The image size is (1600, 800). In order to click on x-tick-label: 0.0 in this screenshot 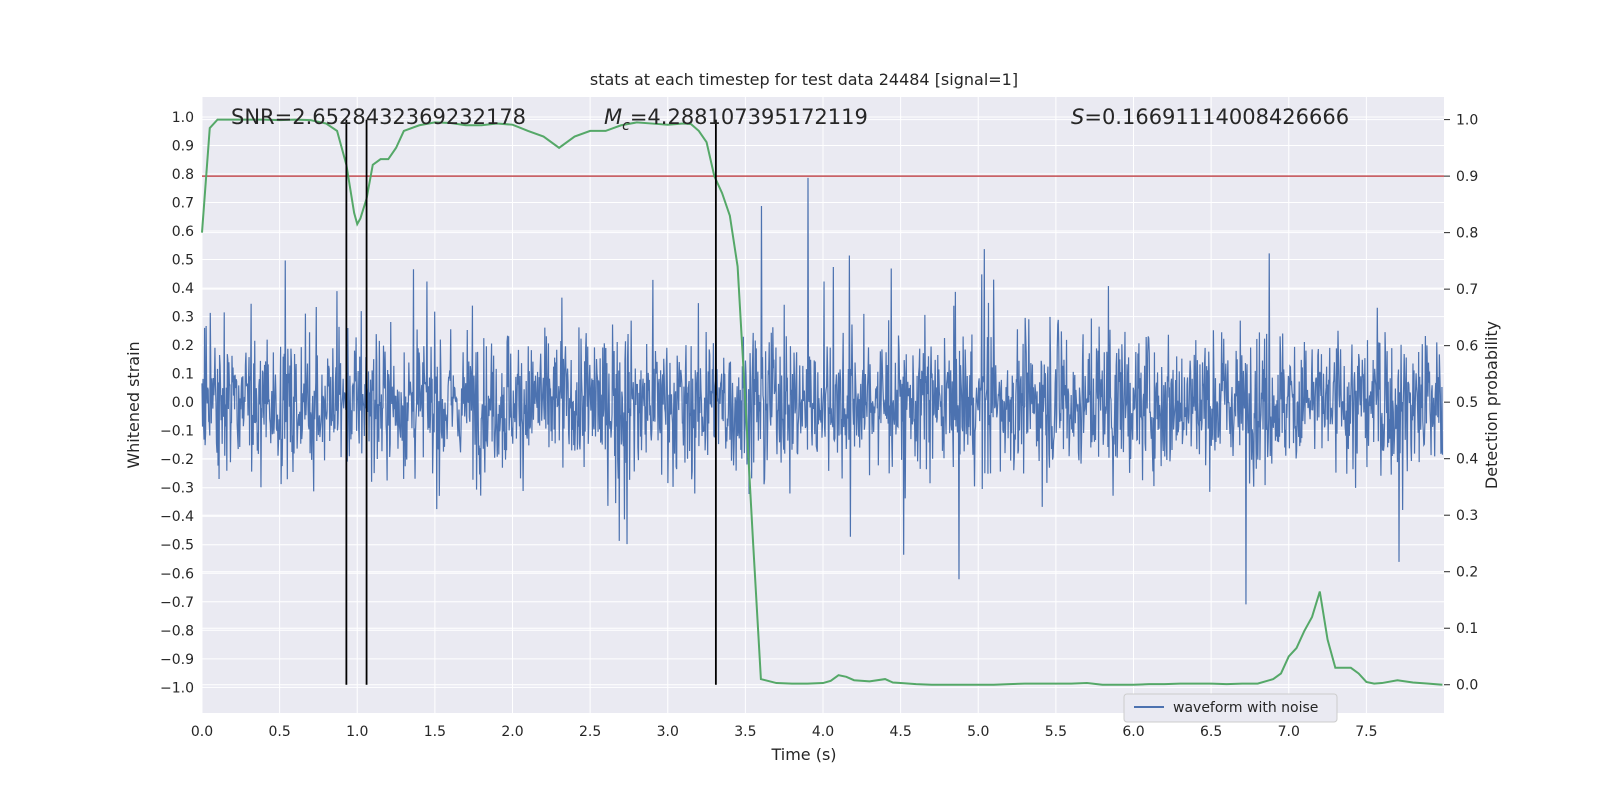, I will do `click(202, 732)`.